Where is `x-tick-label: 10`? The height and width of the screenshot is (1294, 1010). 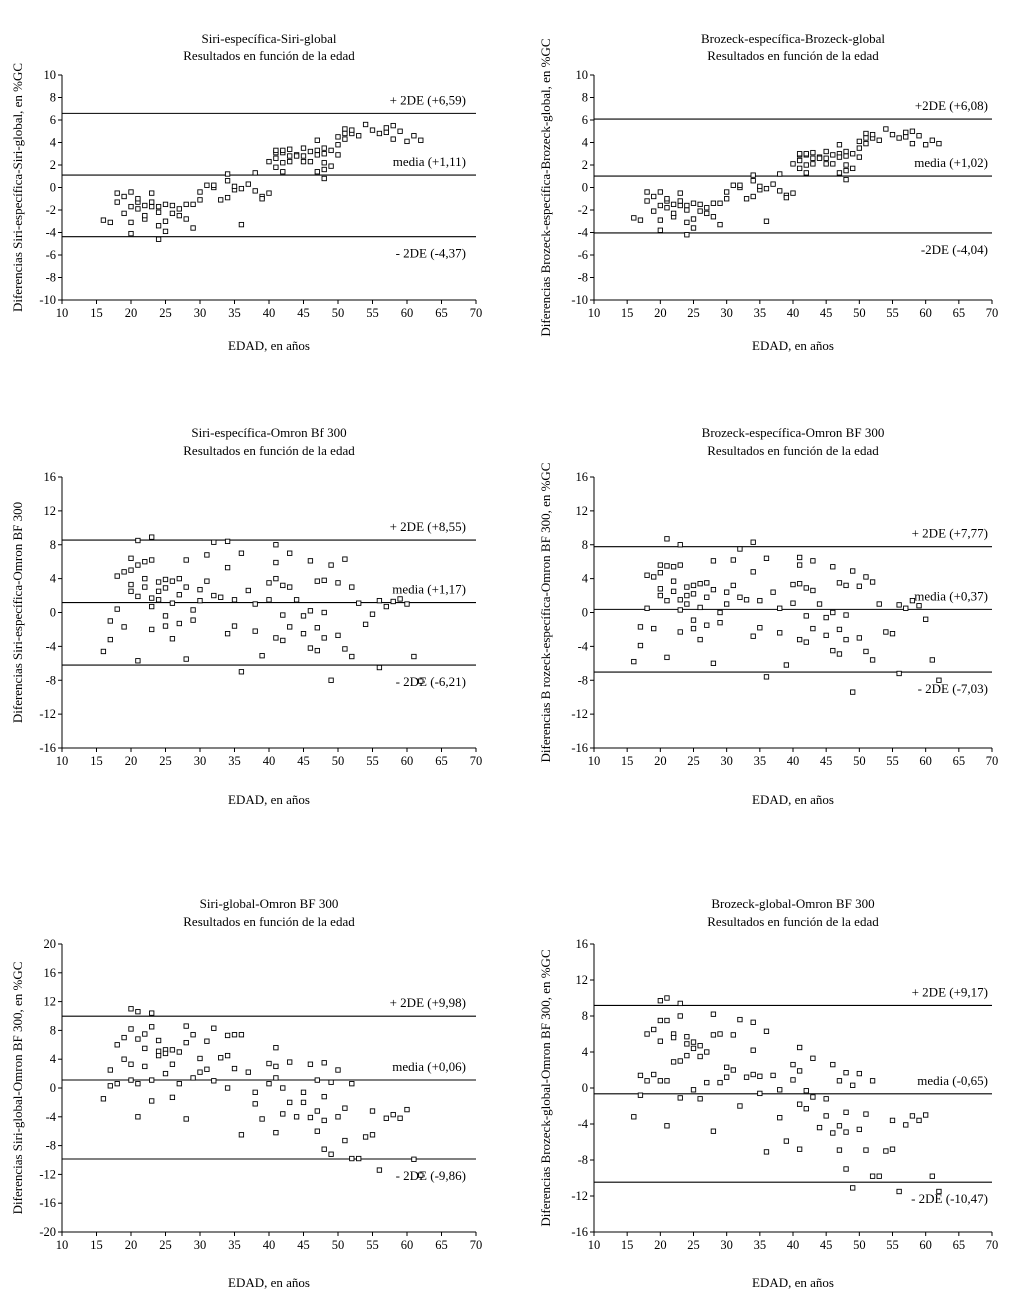 x-tick-label: 10 is located at coordinates (594, 313).